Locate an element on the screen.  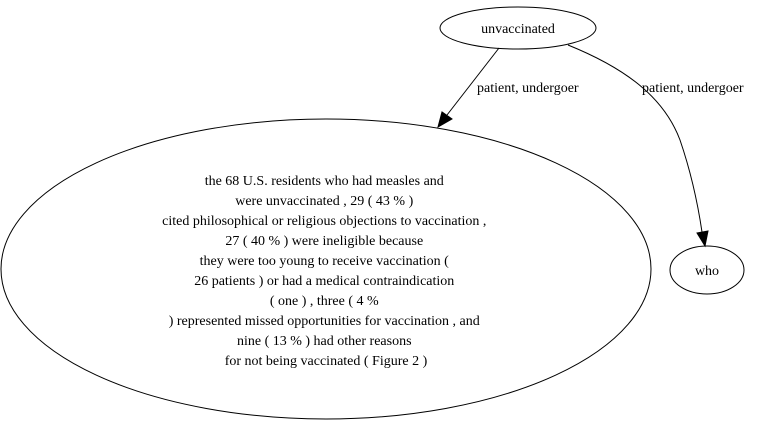
edge-unvaccinated-to-residents-arrowhead is located at coordinates (445, 120).